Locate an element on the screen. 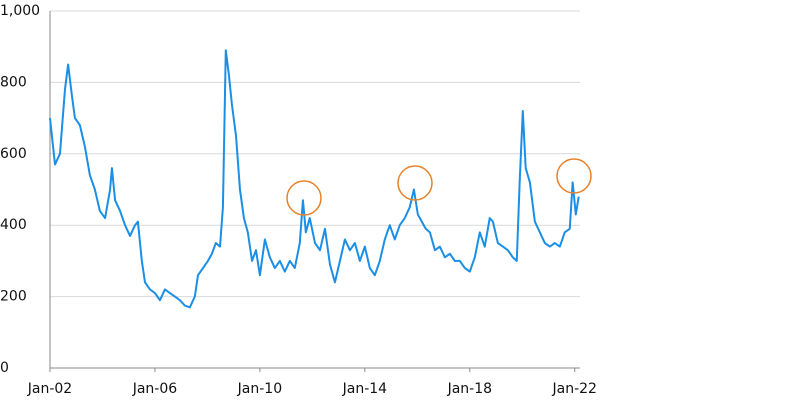 The height and width of the screenshot is (404, 800). x-tick-label: Jan-10 is located at coordinates (259, 389).